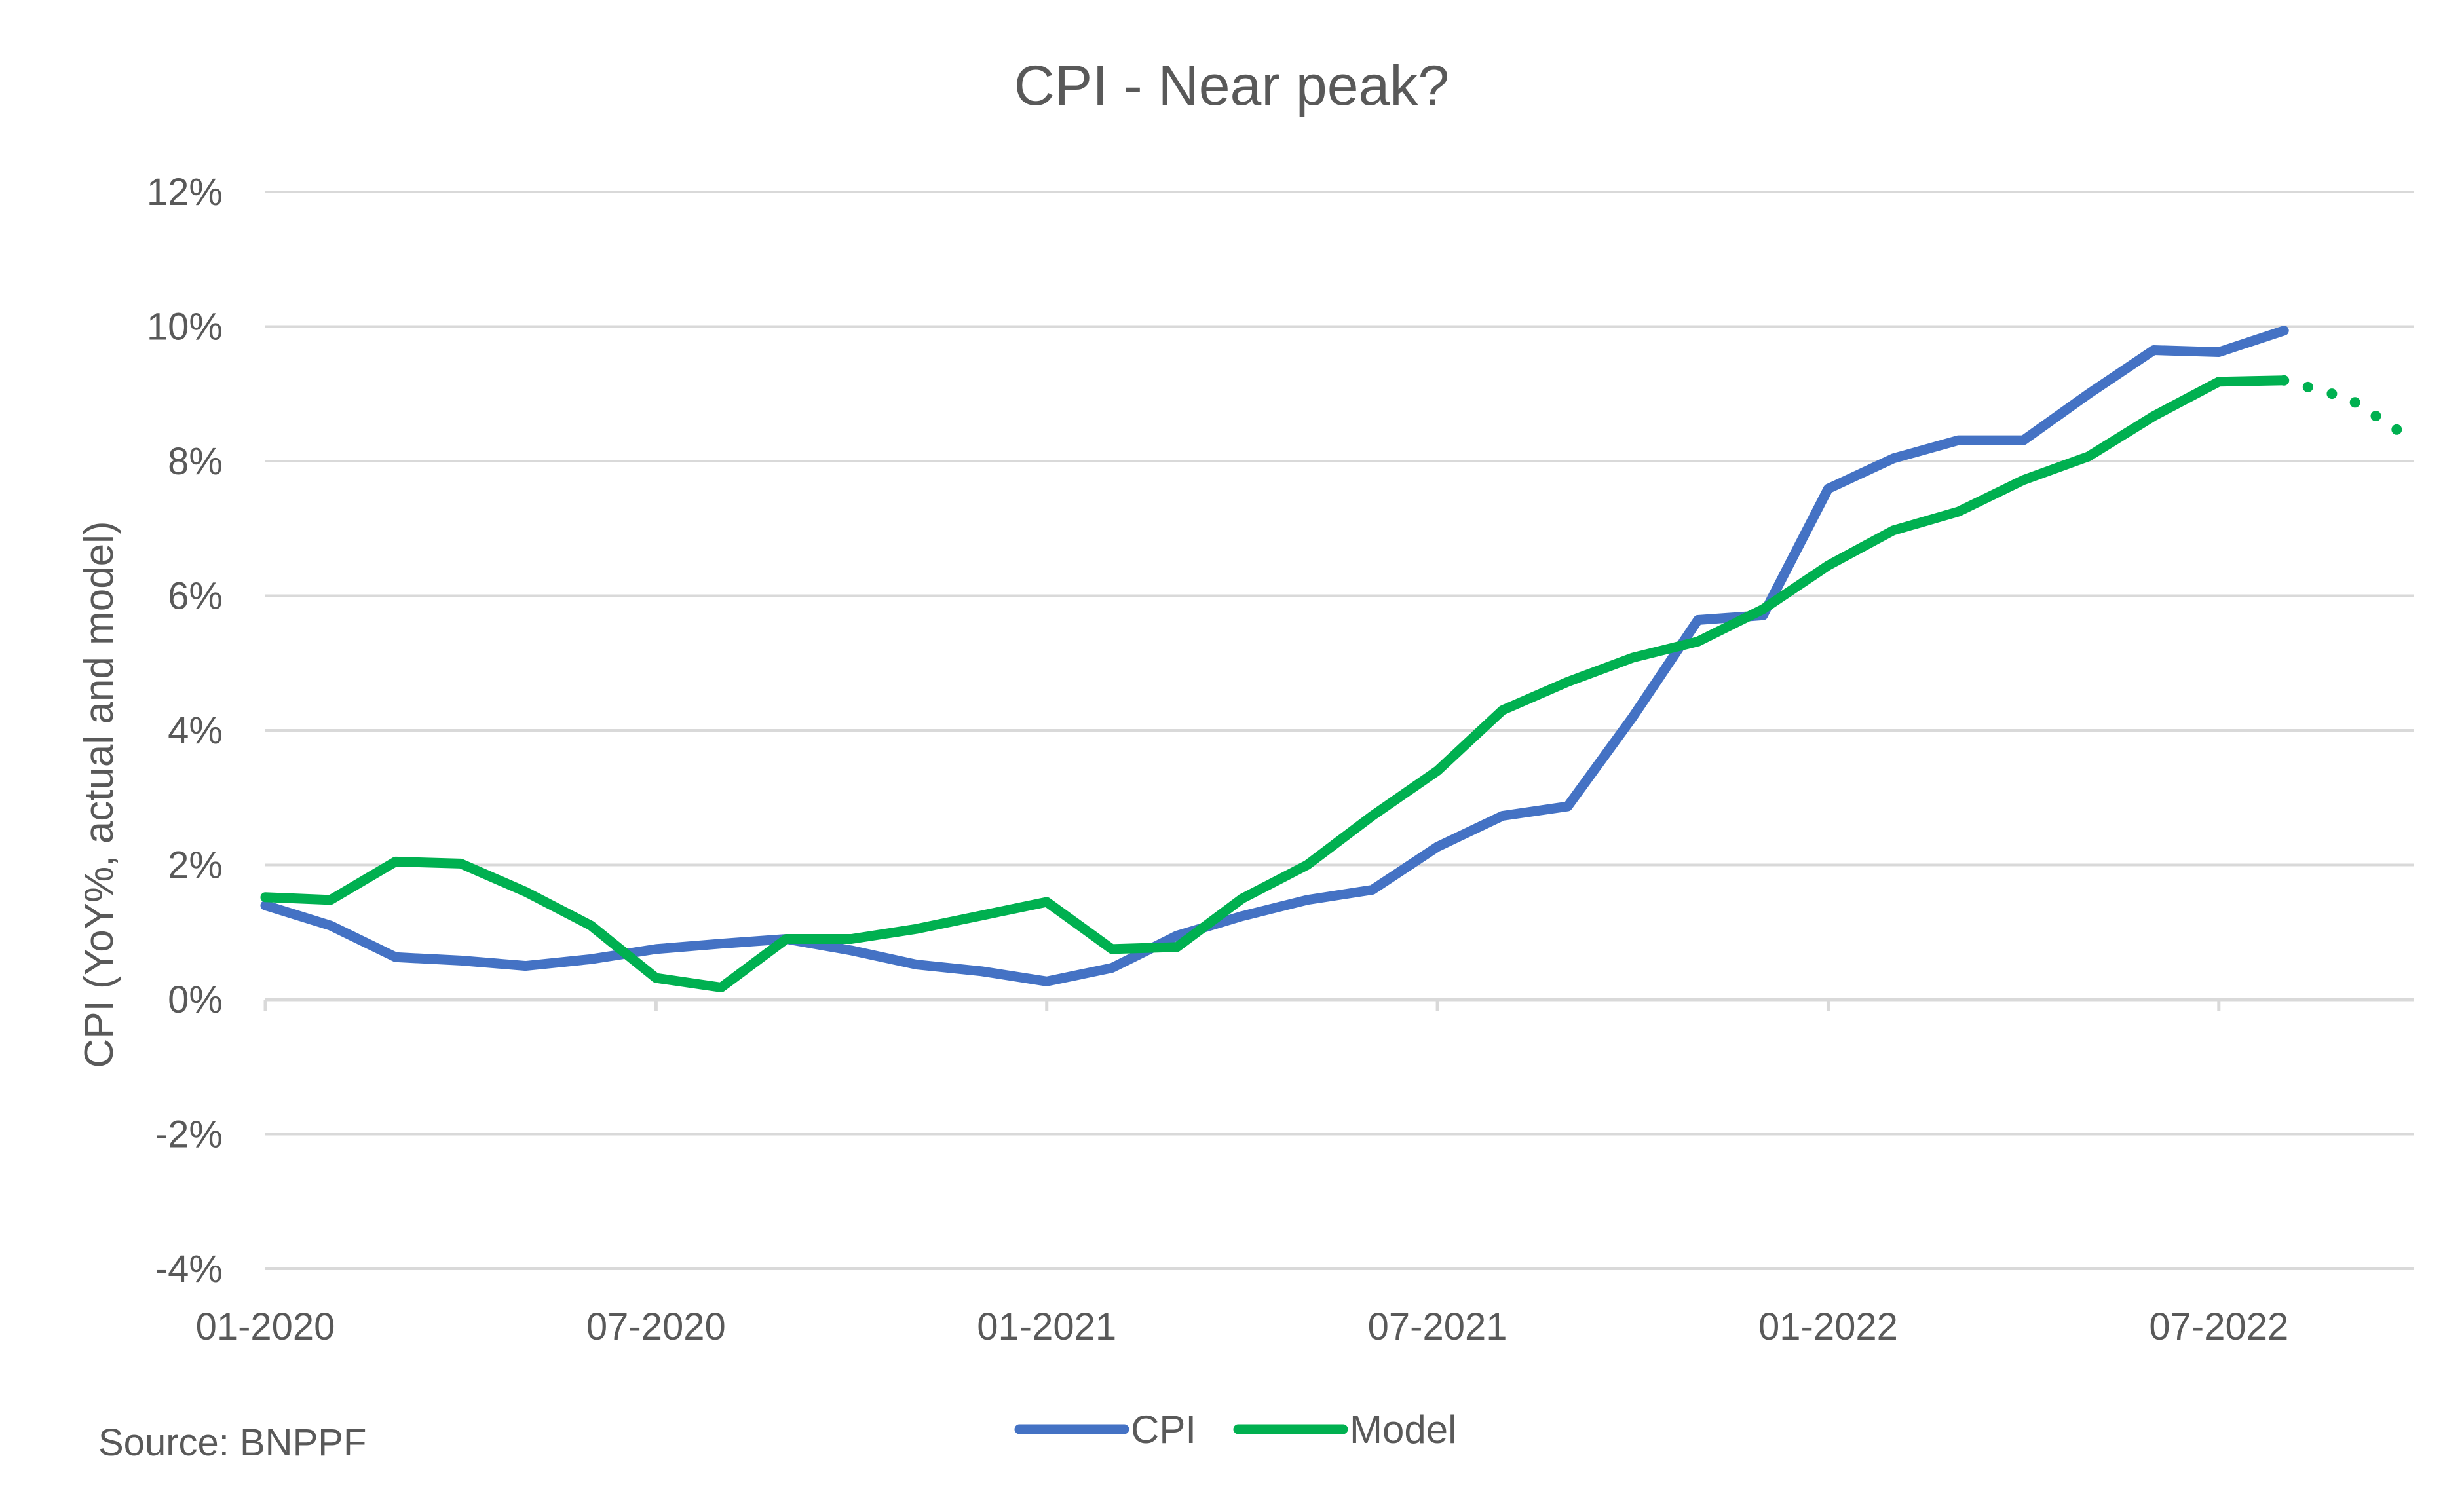 This screenshot has width=2464, height=1500. Describe the element at coordinates (189, 1135) in the screenshot. I see `y-tick-label: -2%` at that location.